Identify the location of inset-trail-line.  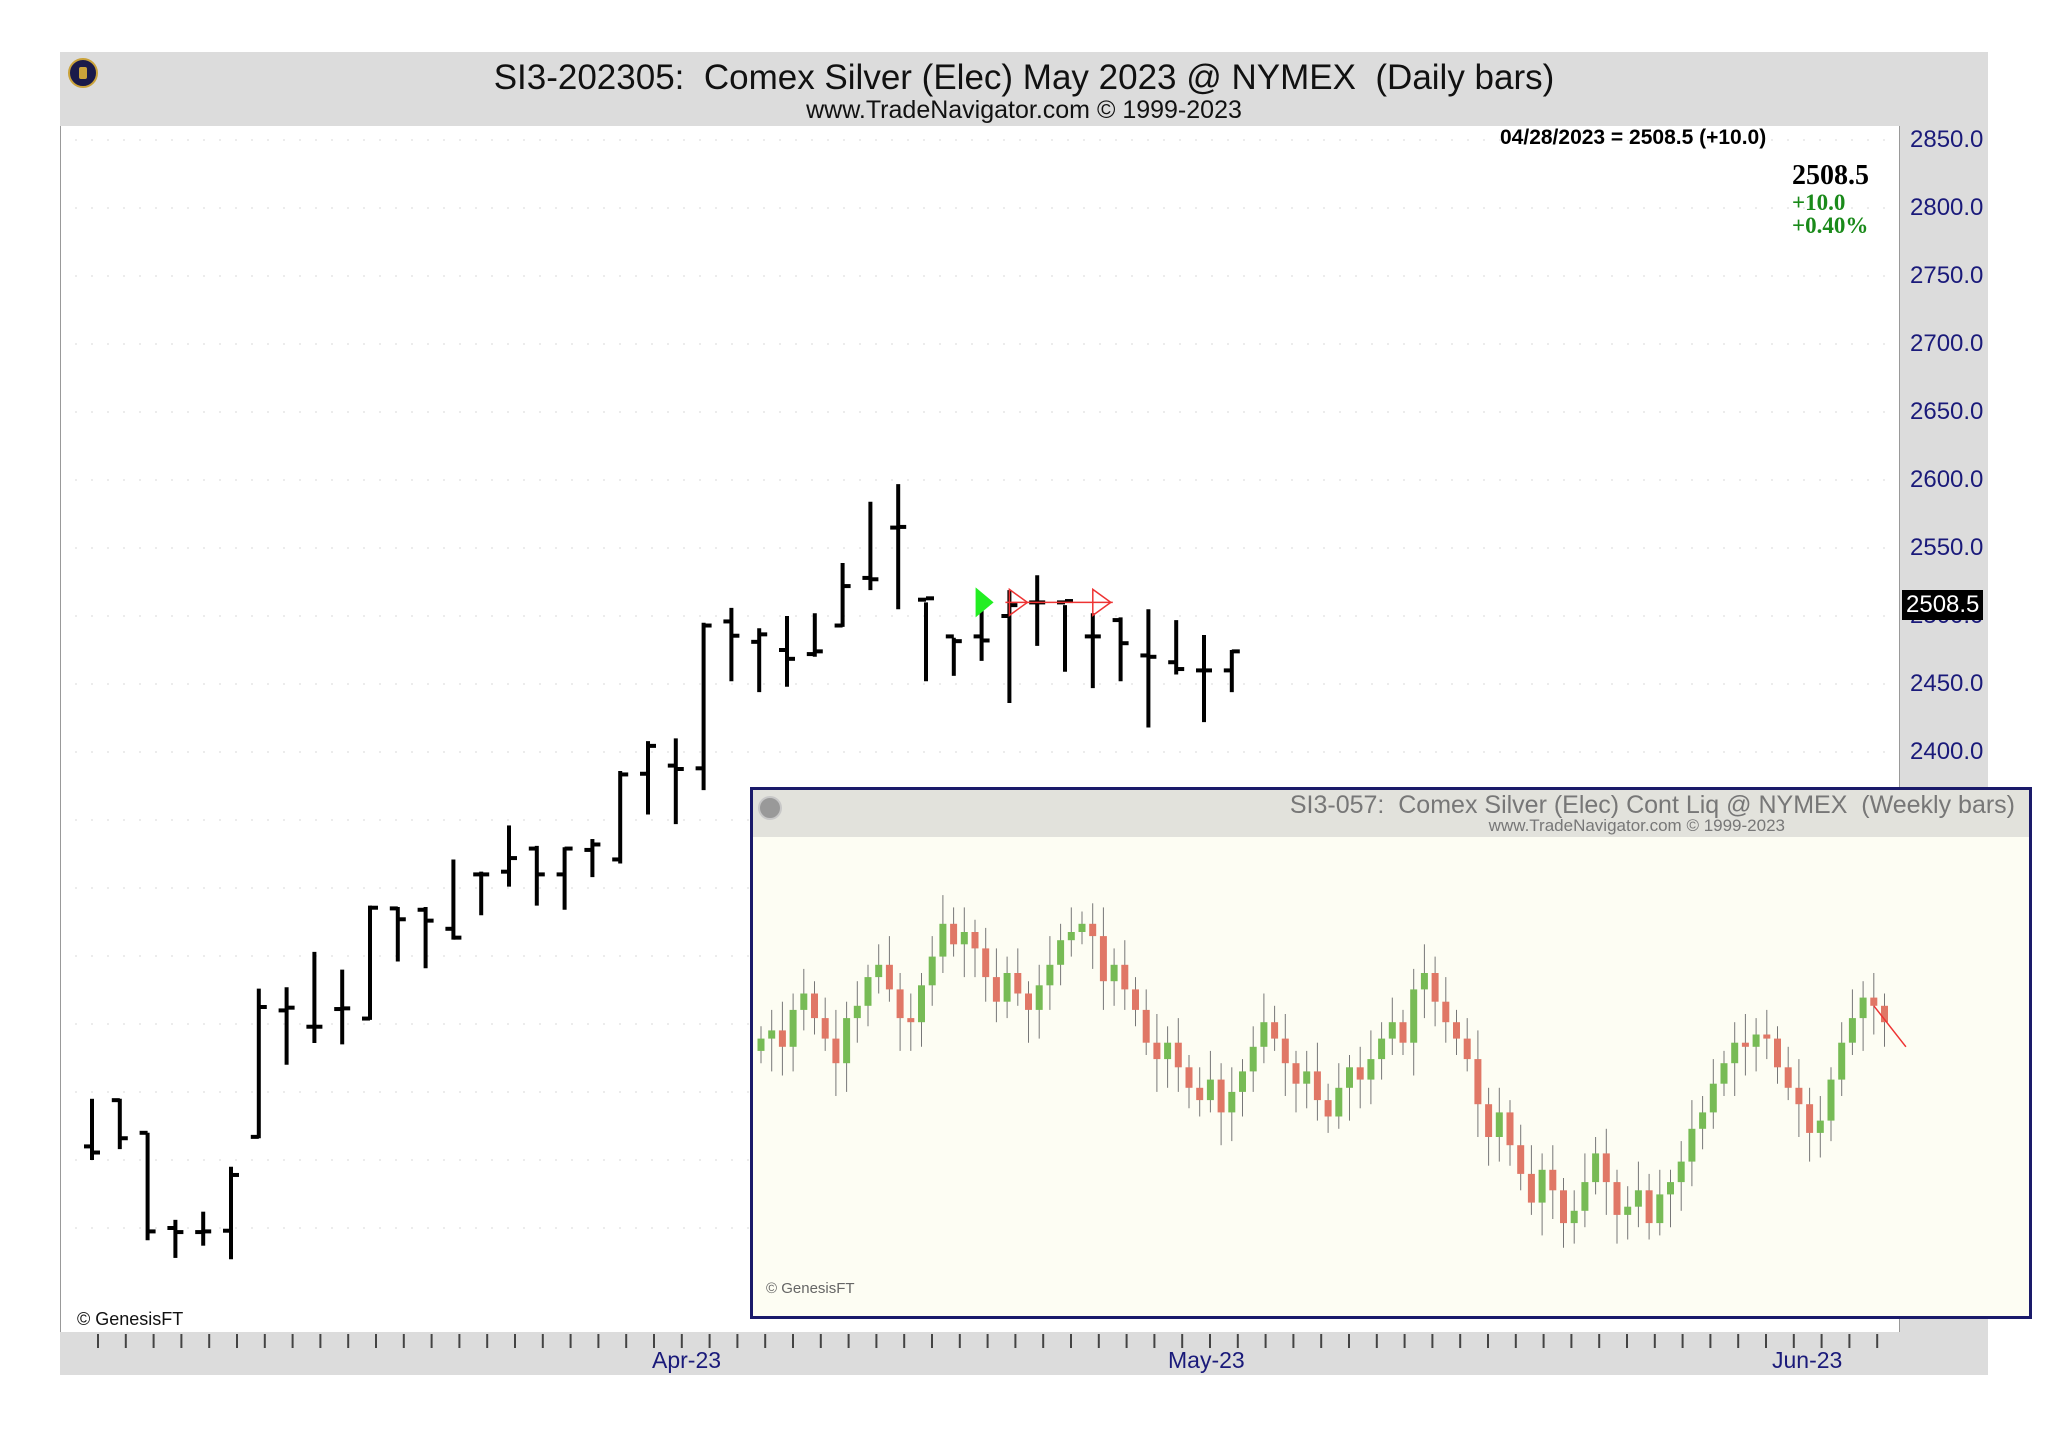
(1890, 1026).